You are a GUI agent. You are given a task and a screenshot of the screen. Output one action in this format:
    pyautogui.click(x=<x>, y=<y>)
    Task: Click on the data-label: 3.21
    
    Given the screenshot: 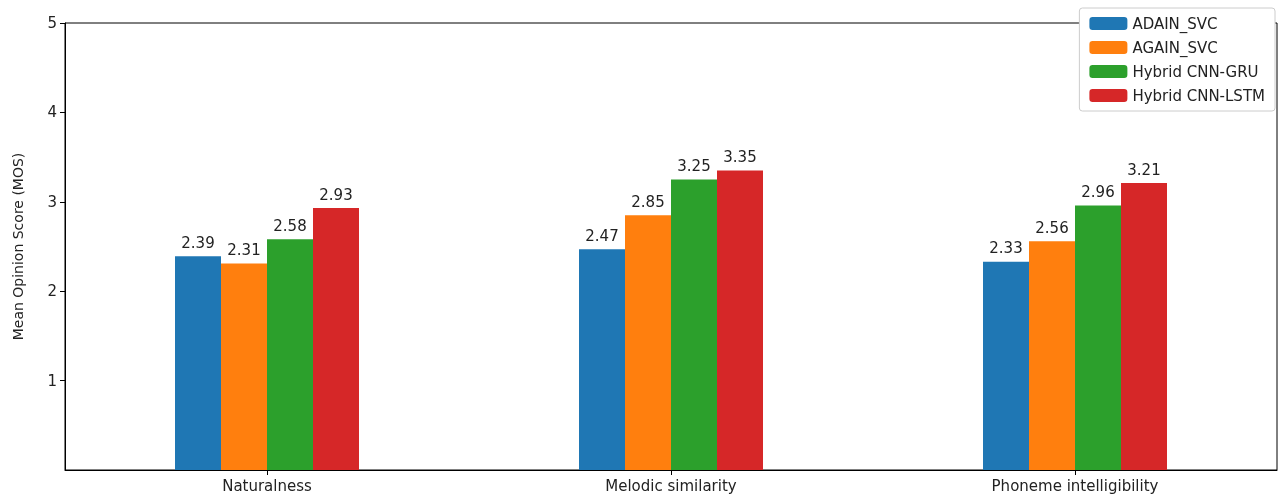 What is the action you would take?
    pyautogui.click(x=1144, y=169)
    